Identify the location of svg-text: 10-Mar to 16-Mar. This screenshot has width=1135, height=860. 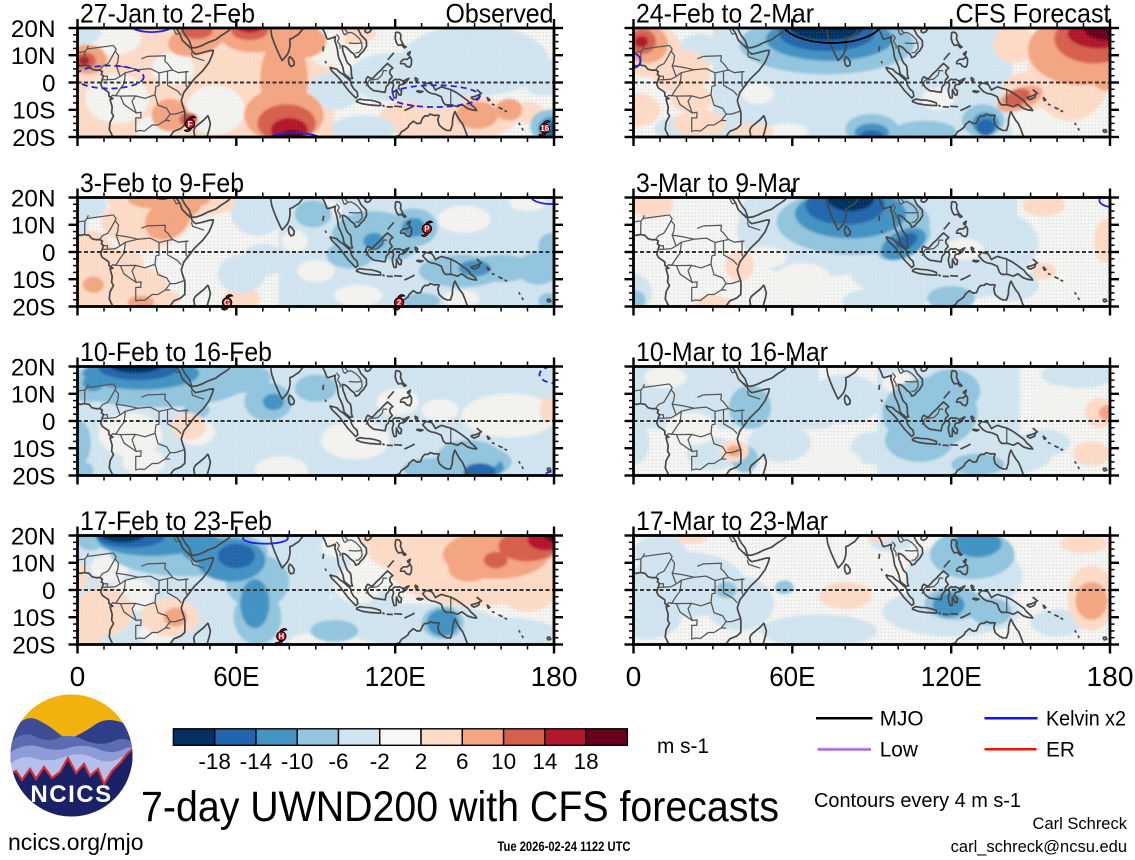
(732, 352).